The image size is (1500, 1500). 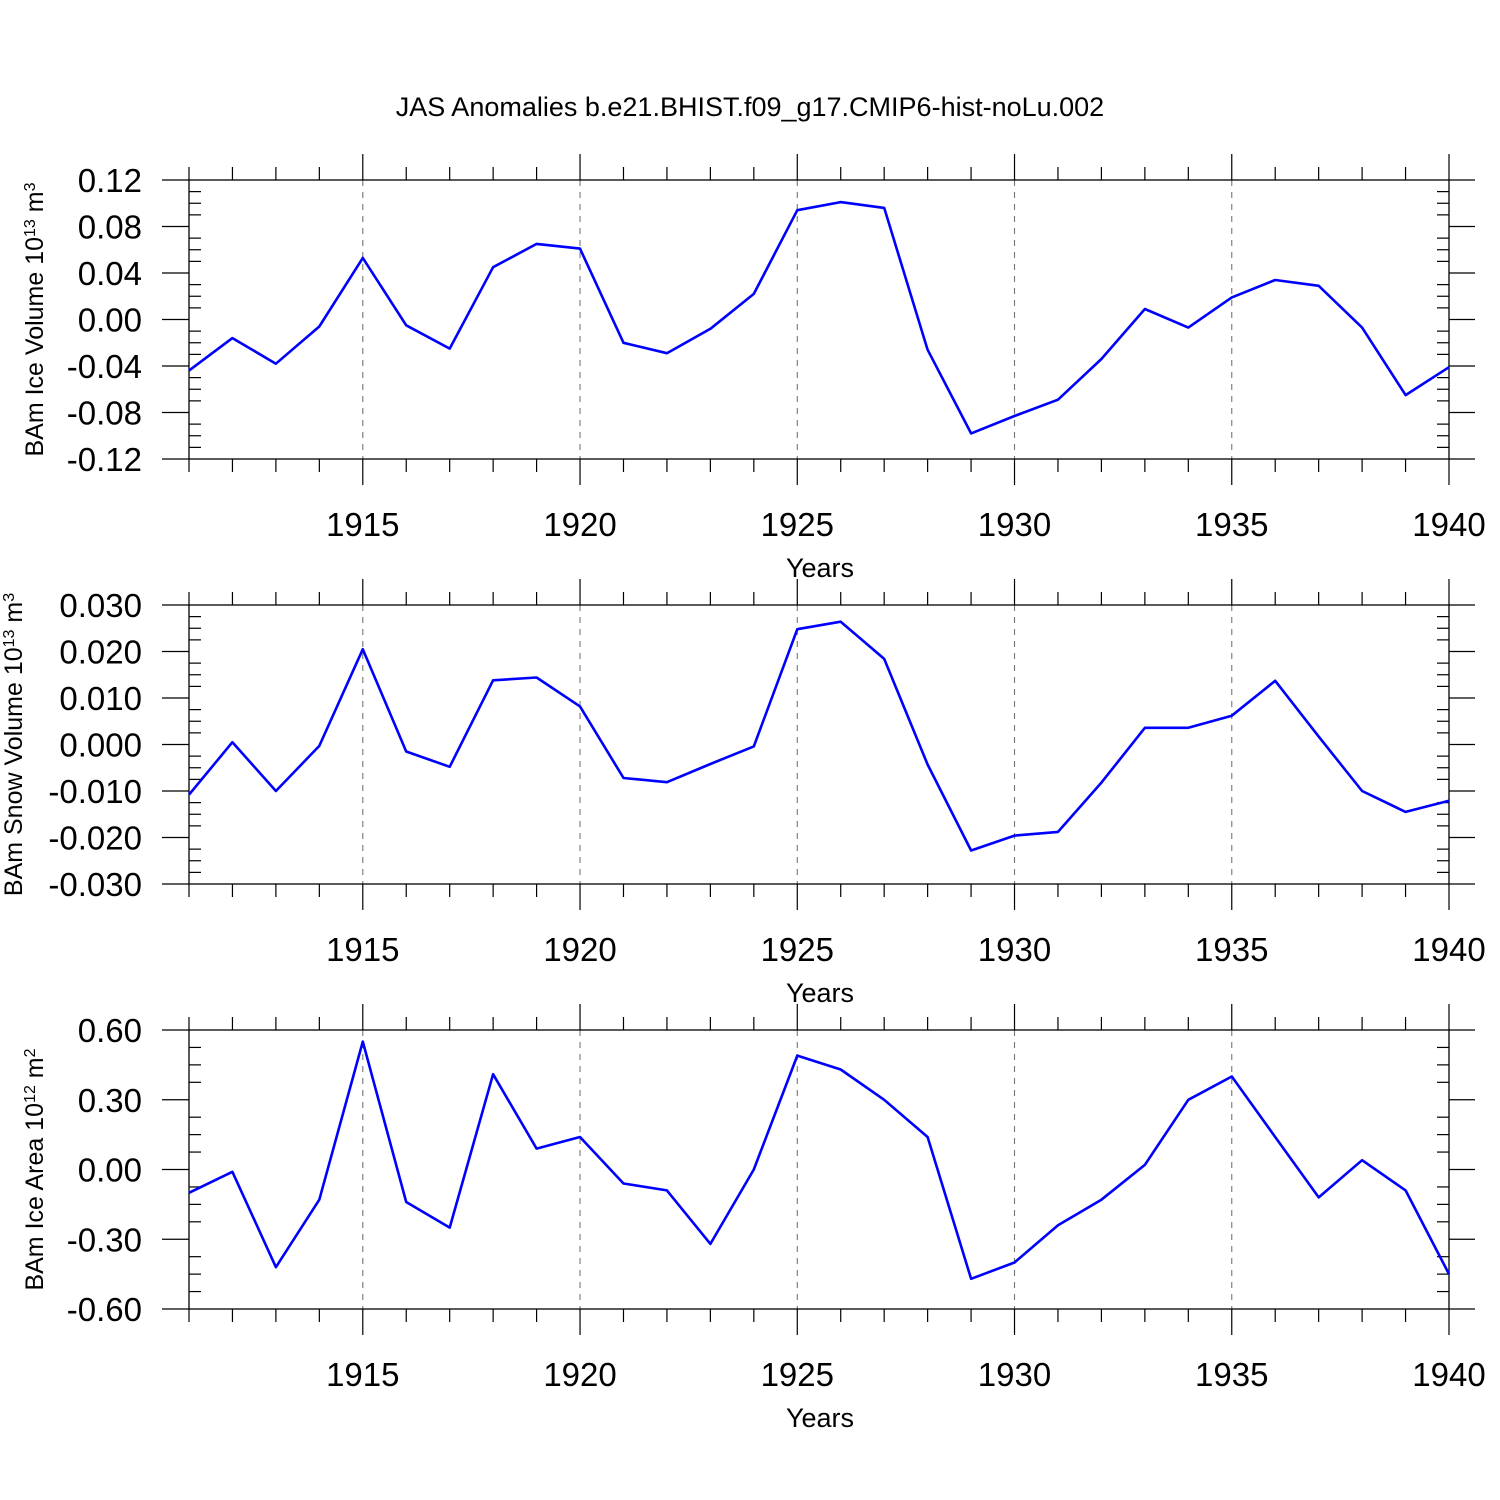 What do you see at coordinates (104, 366) in the screenshot?
I see `y-tick-label: -0.04` at bounding box center [104, 366].